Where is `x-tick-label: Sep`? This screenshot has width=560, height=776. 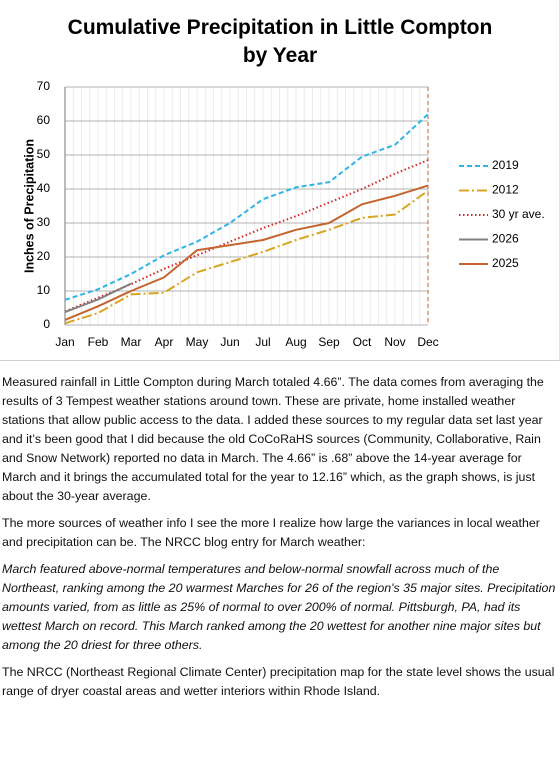 x-tick-label: Sep is located at coordinates (329, 342).